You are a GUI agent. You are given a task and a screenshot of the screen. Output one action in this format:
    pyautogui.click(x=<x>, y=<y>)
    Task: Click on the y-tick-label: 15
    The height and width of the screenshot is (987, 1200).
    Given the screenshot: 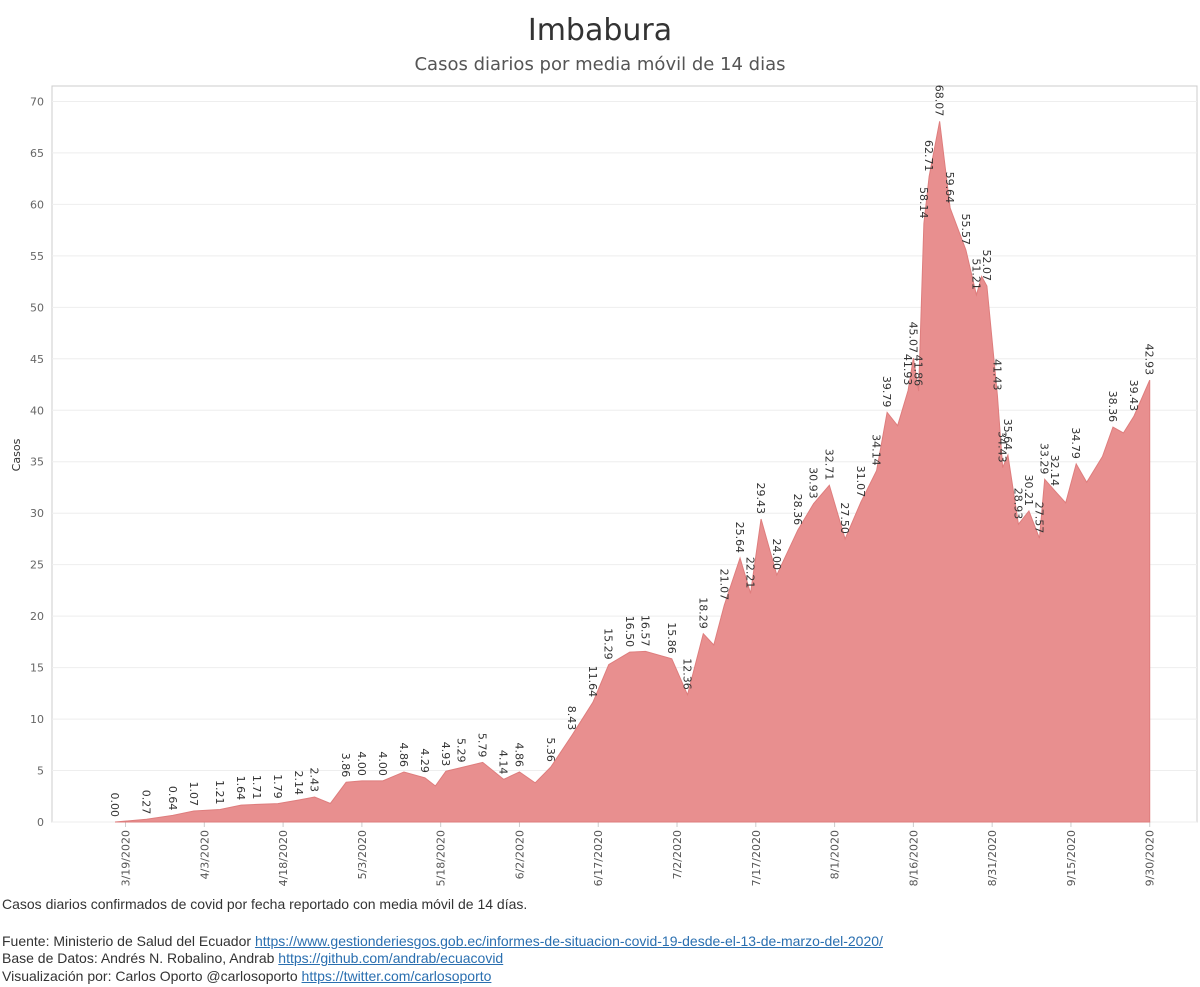 What is the action you would take?
    pyautogui.click(x=37, y=668)
    